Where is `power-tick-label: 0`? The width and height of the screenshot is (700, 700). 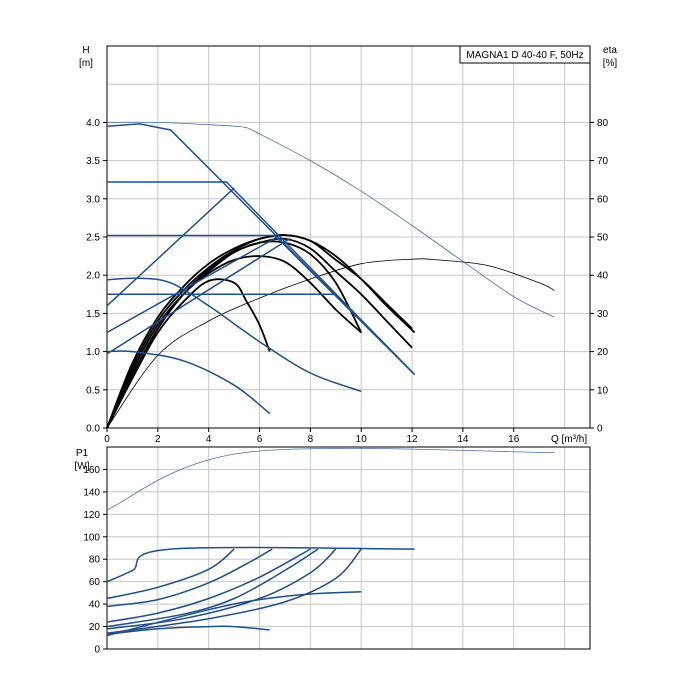 power-tick-label: 0 is located at coordinates (97, 650).